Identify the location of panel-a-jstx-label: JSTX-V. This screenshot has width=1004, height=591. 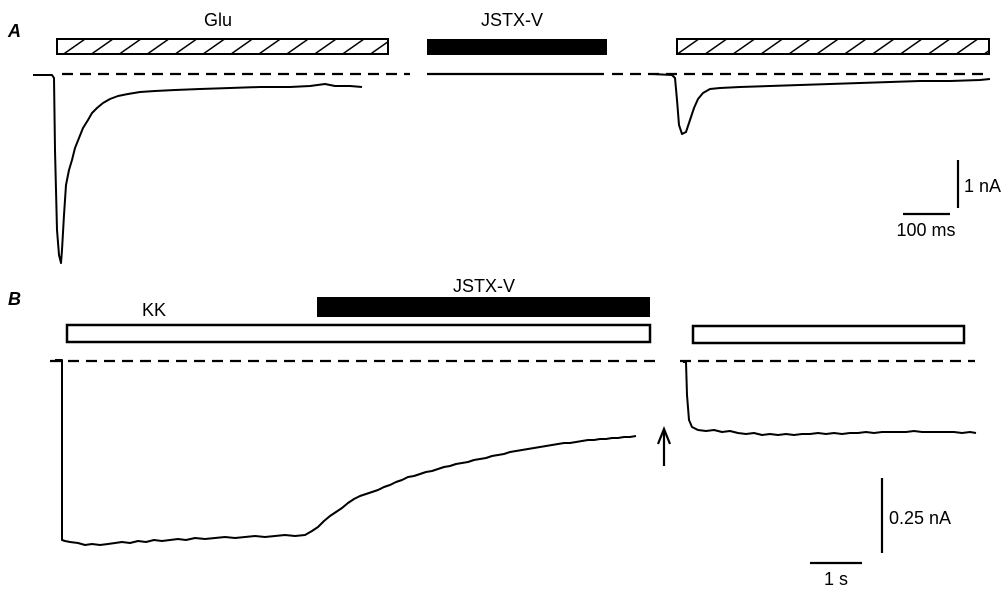
(512, 20).